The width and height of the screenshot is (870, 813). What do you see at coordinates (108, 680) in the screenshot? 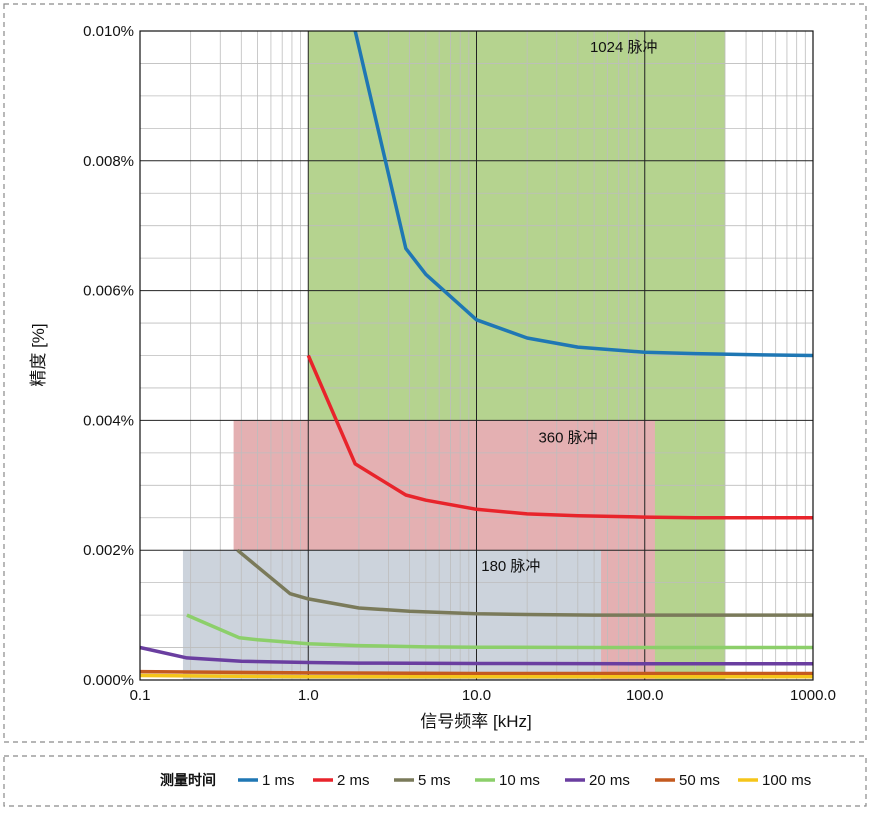
I see `y-tick-label: 0.000%` at bounding box center [108, 680].